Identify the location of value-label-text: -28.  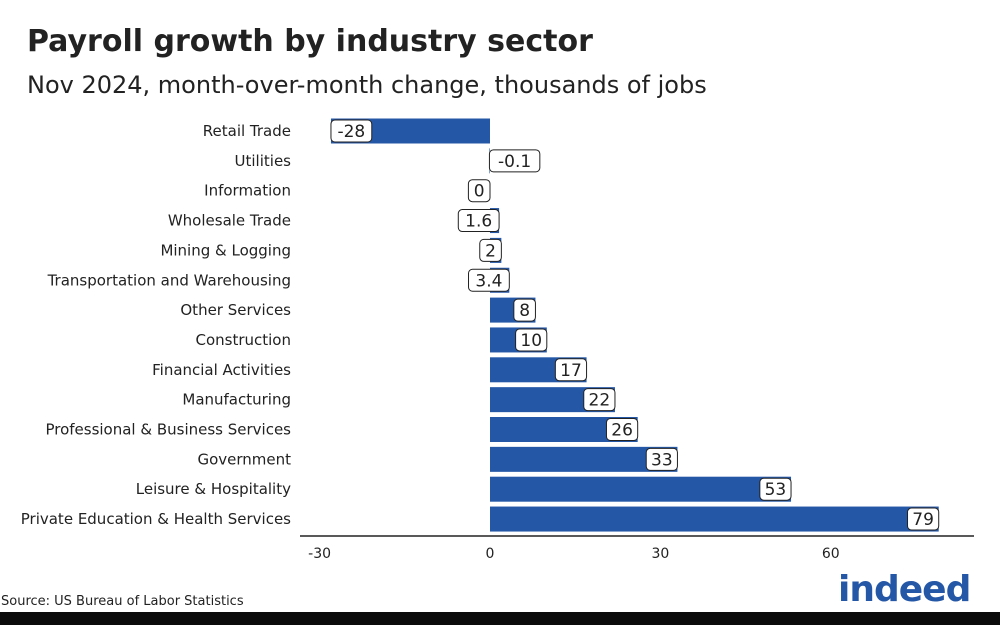
(351, 132).